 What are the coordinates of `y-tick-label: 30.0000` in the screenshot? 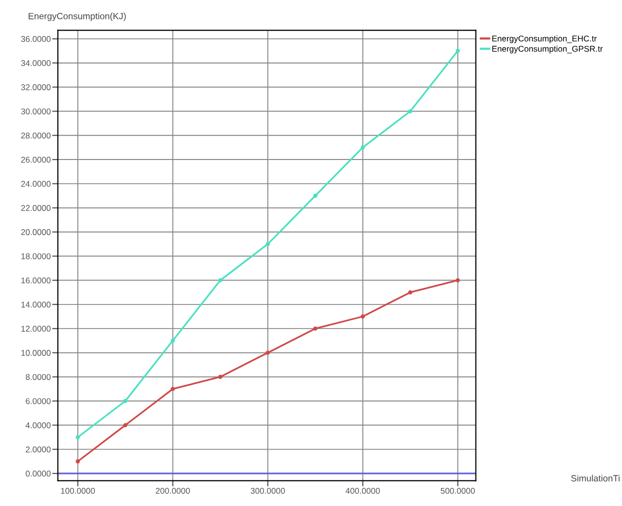 It's located at (36, 111).